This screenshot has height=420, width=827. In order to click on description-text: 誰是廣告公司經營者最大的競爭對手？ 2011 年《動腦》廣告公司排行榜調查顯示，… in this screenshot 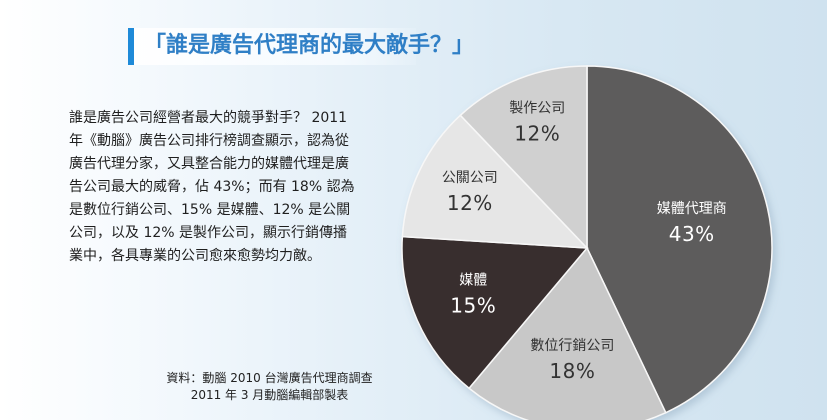, I will do `click(212, 187)`.